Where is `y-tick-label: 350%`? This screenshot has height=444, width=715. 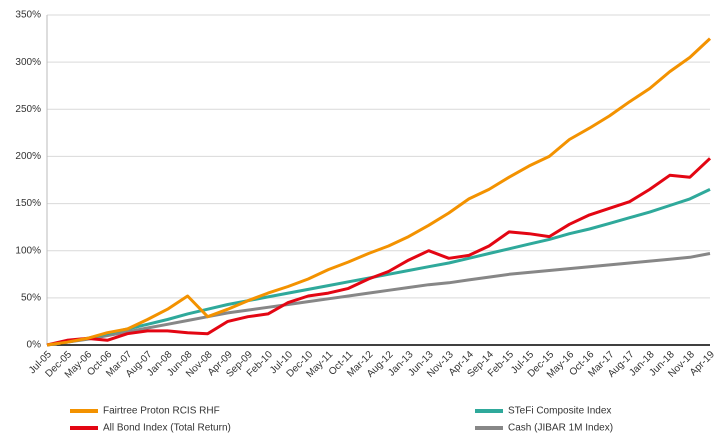 y-tick-label: 350% is located at coordinates (28, 15).